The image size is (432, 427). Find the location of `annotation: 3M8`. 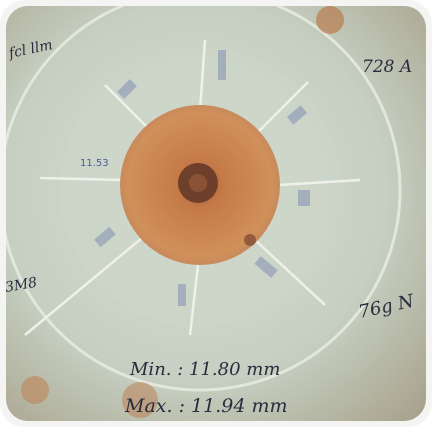

annotation: 3M8 is located at coordinates (21, 285).